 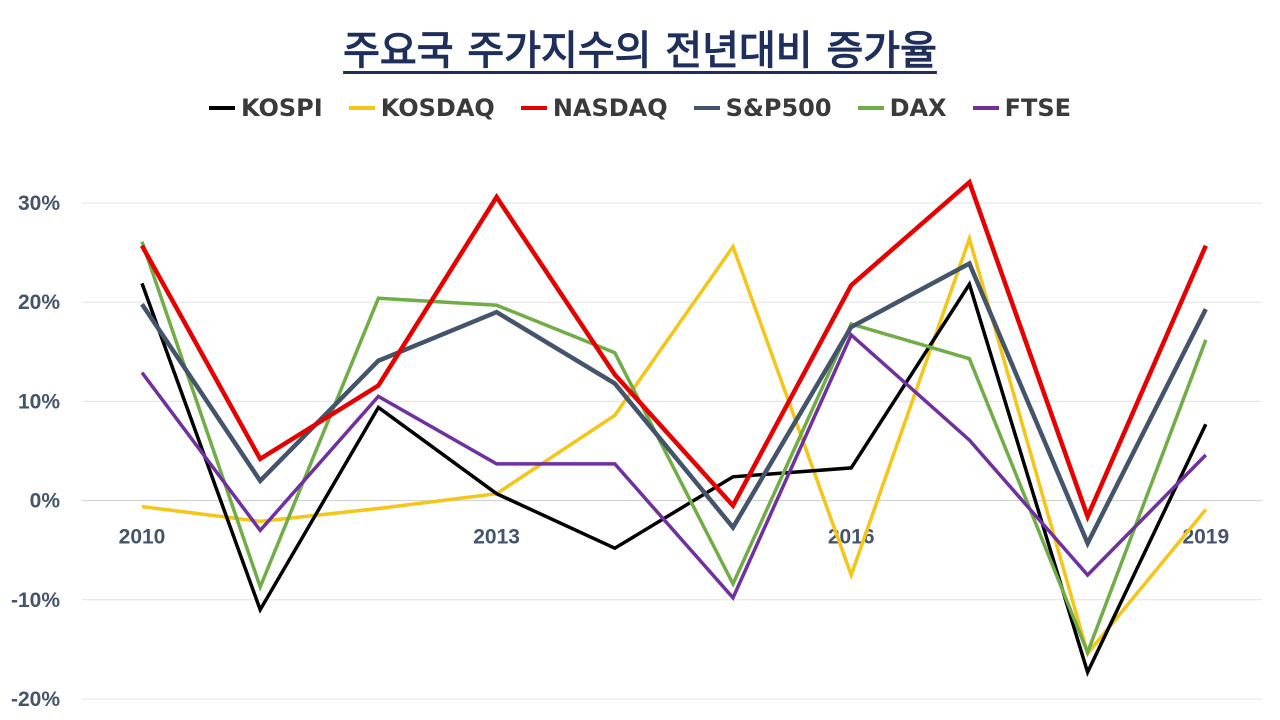 I want to click on legend-label: FTSE, so click(x=1038, y=108).